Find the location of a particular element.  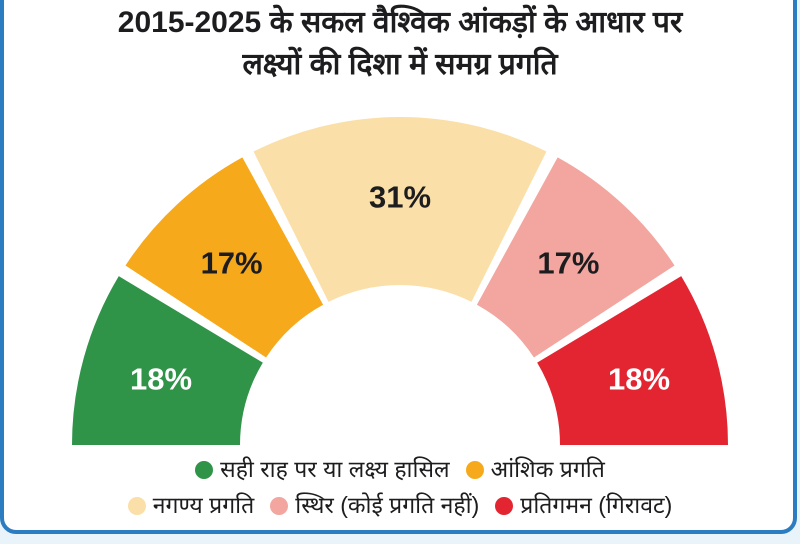

legend-item-3: स्थिर (कोई प्रगति नहीं) is located at coordinates (374, 505).